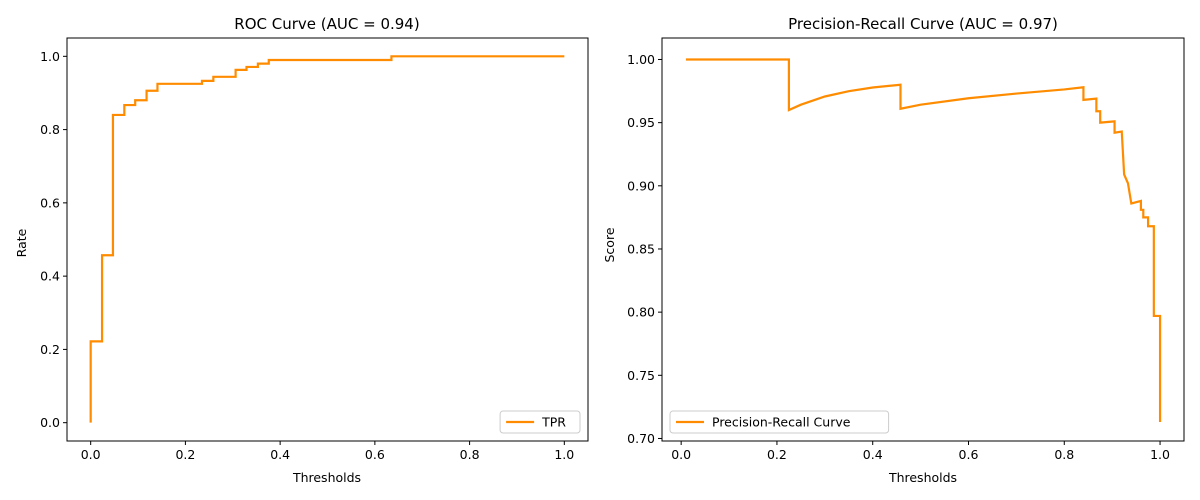 This screenshot has height=500, width=1200. I want to click on pr-y-tick-label: 0.70, so click(641, 438).